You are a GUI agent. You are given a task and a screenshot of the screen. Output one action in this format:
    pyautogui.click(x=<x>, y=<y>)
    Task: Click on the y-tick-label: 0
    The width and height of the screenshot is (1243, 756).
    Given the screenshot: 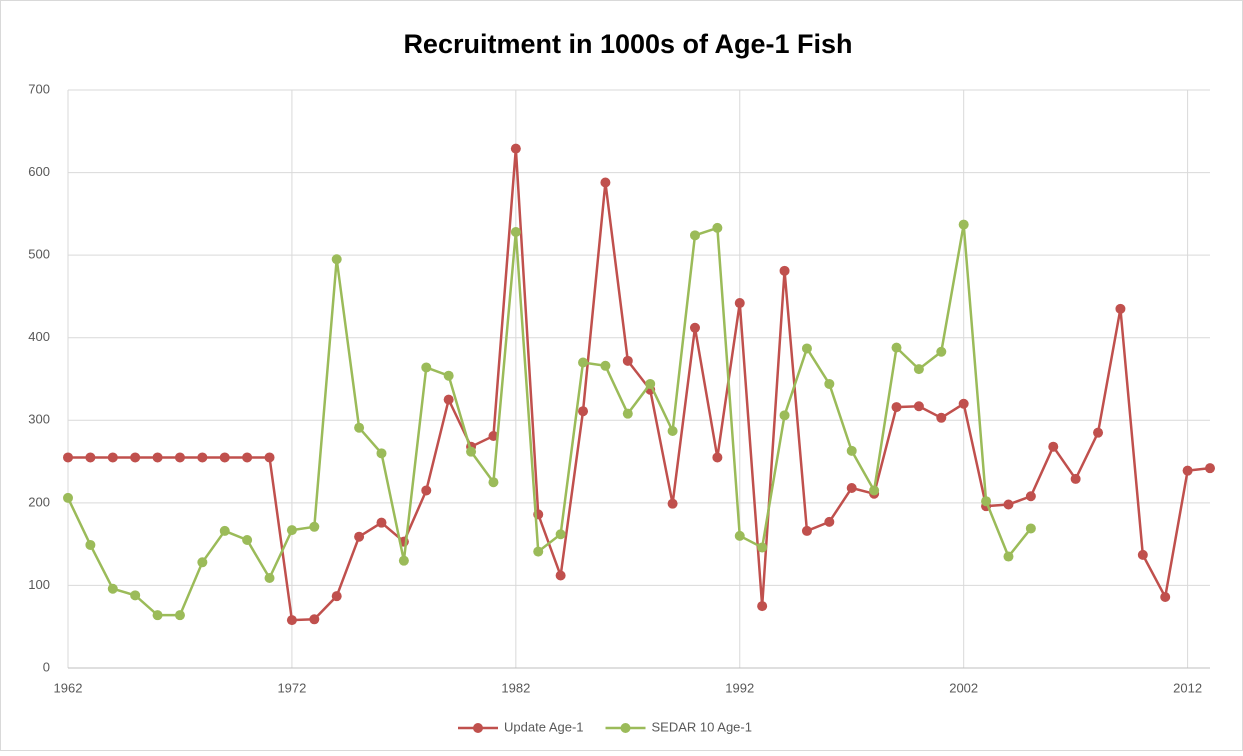 What is the action you would take?
    pyautogui.click(x=46, y=666)
    